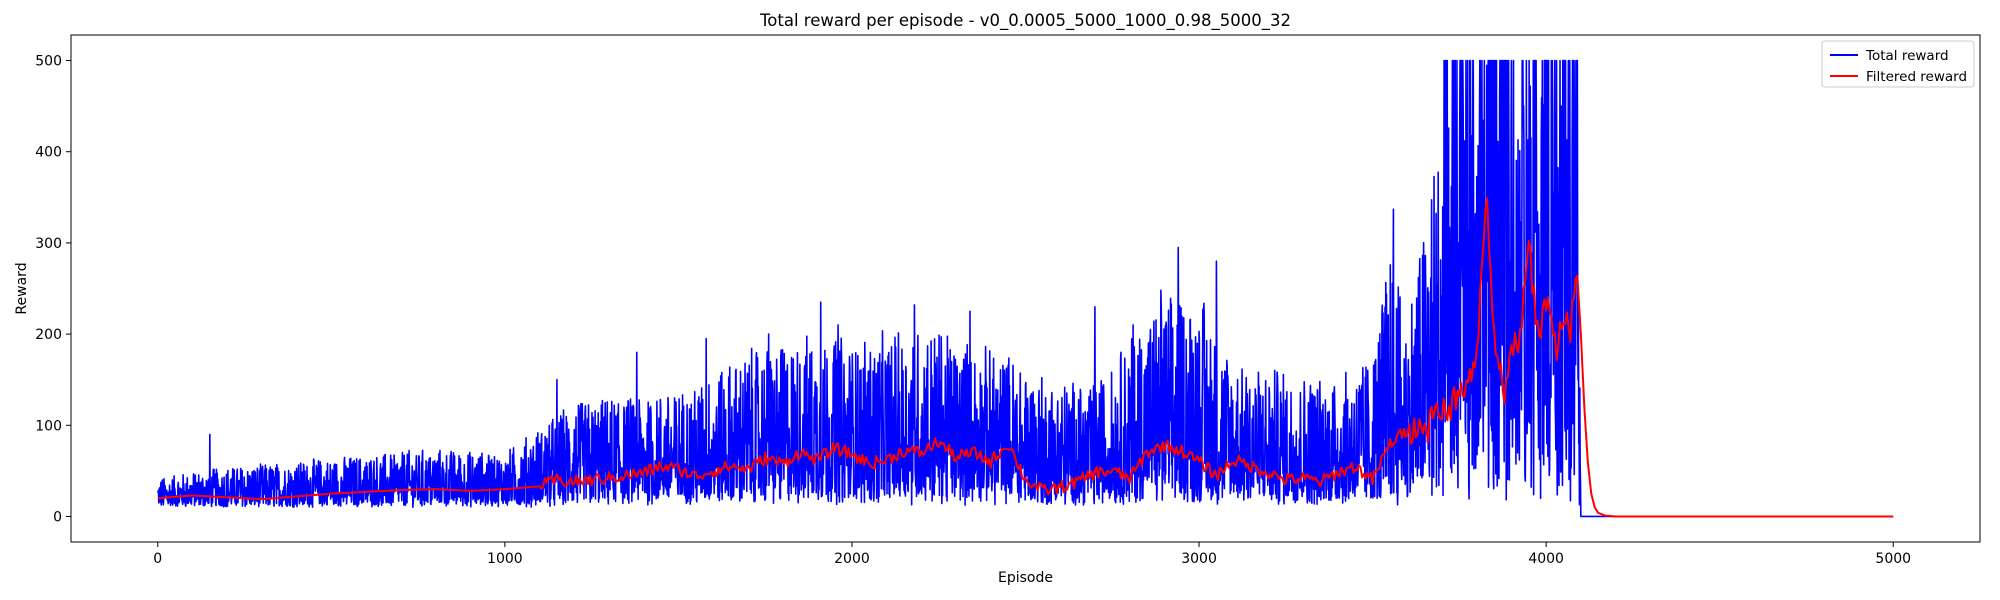  Describe the element at coordinates (22, 288) in the screenshot. I see `y-axis-title: Reward` at that location.